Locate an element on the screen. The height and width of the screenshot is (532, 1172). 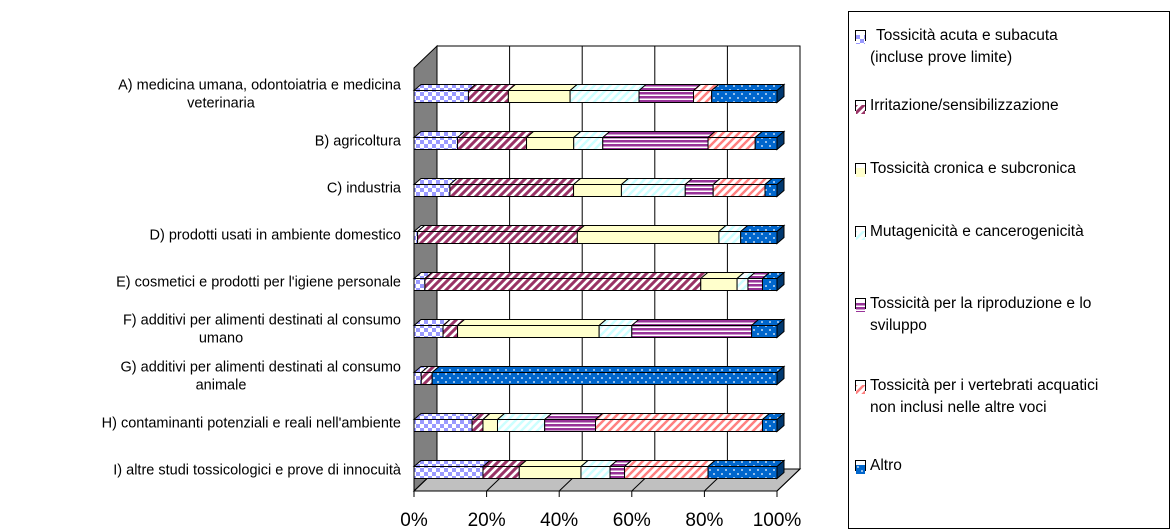
legend-item: Mutagenicità e cancerogenicità is located at coordinates (969, 232).